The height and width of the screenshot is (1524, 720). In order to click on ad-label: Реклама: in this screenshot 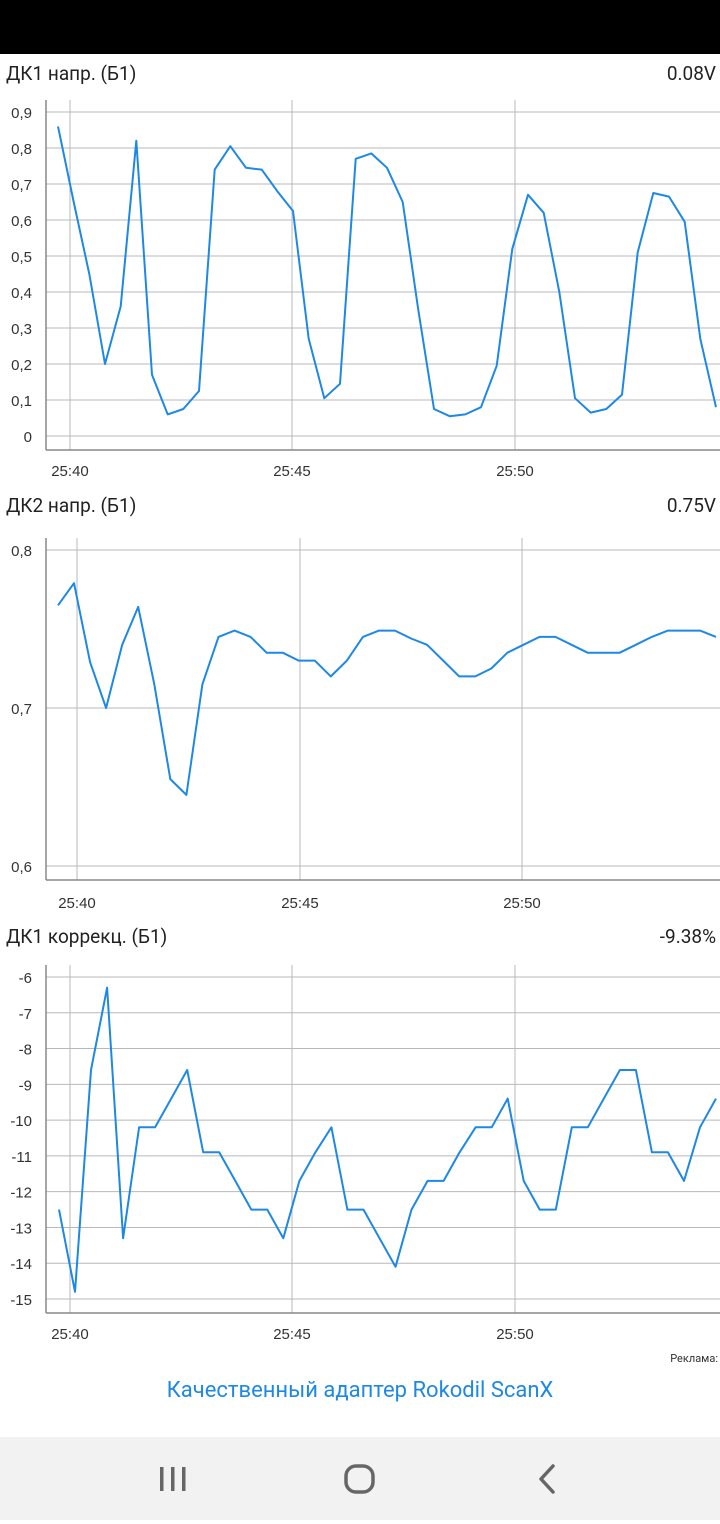, I will do `click(694, 1358)`.